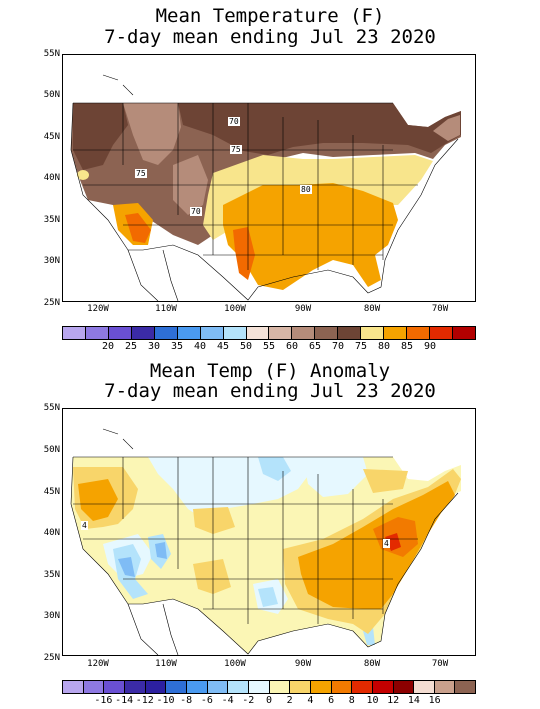 The width and height of the screenshot is (540, 709). I want to click on top-lon-label: 120W, so click(98, 309).